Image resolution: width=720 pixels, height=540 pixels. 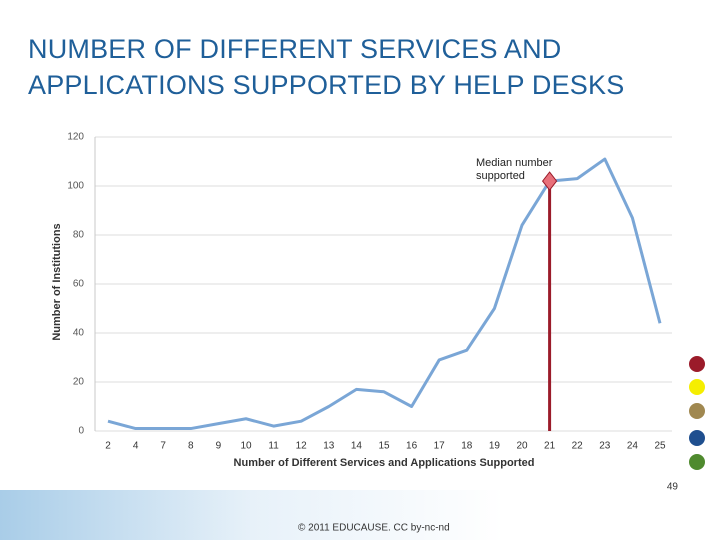 What do you see at coordinates (79, 382) in the screenshot?
I see `y-tick-label: 20` at bounding box center [79, 382].